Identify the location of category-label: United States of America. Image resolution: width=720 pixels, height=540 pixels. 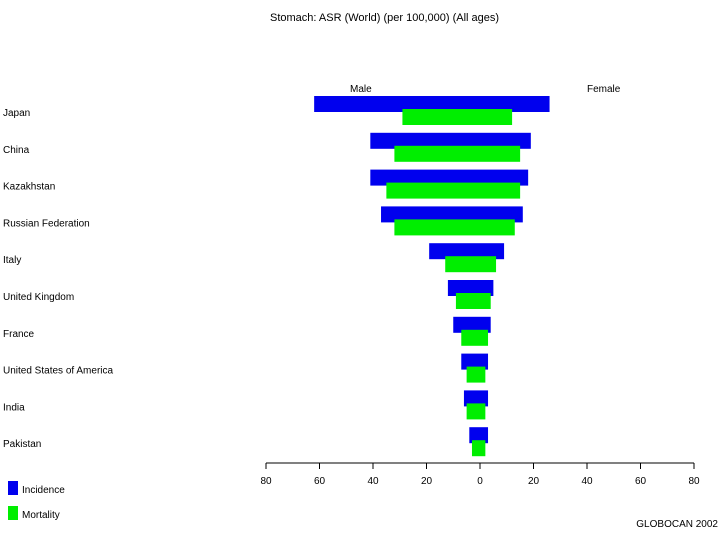
(58, 371).